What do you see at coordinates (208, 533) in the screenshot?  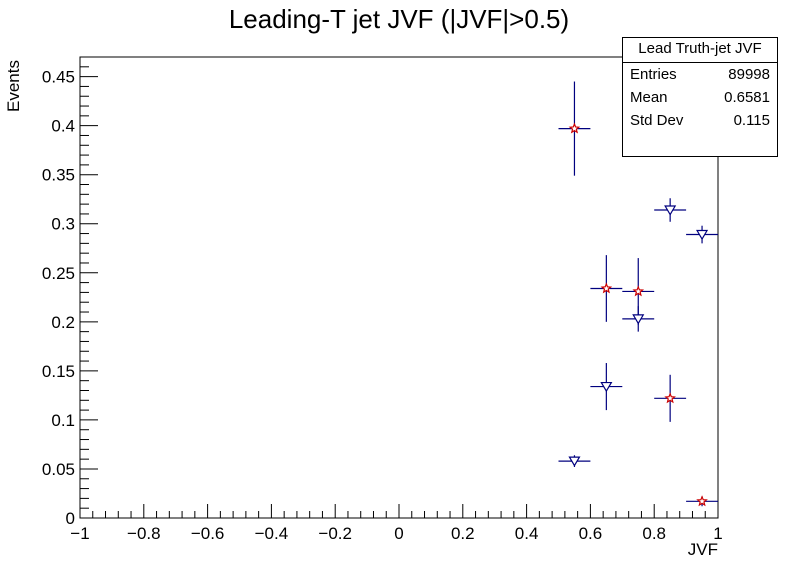 I see `x-tick-label: −0.6` at bounding box center [208, 533].